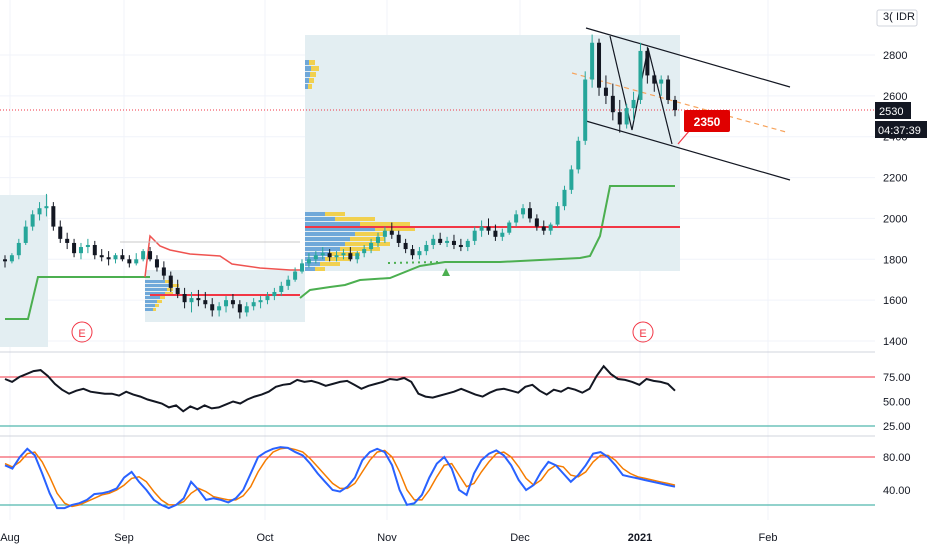 The width and height of the screenshot is (932, 550). What do you see at coordinates (362, 305) in the screenshot?
I see `chart-markers: E E` at bounding box center [362, 305].